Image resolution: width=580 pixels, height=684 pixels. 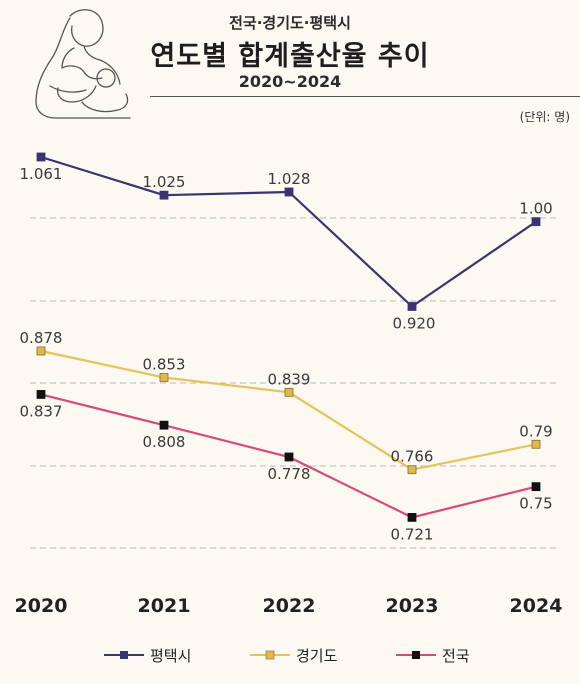 What do you see at coordinates (544, 117) in the screenshot?
I see `unit-label: (단위: 명)` at bounding box center [544, 117].